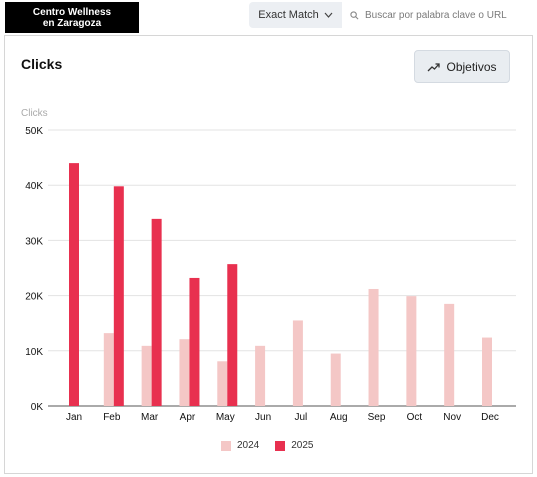 This screenshot has height=477, width=537. Describe the element at coordinates (118, 296) in the screenshot. I see `bar-2025-feb` at that location.